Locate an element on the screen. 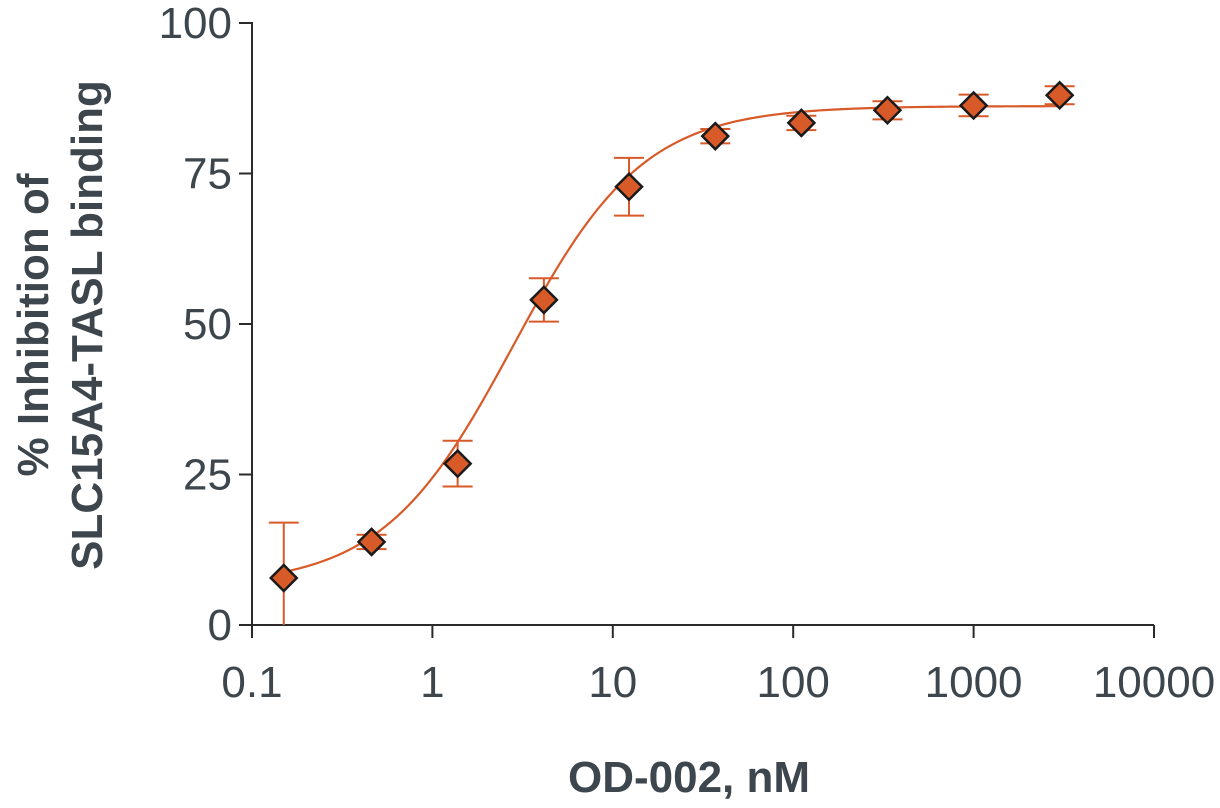 The height and width of the screenshot is (808, 1220). y-axis-title-line: % Inhibition of is located at coordinates (33, 324).